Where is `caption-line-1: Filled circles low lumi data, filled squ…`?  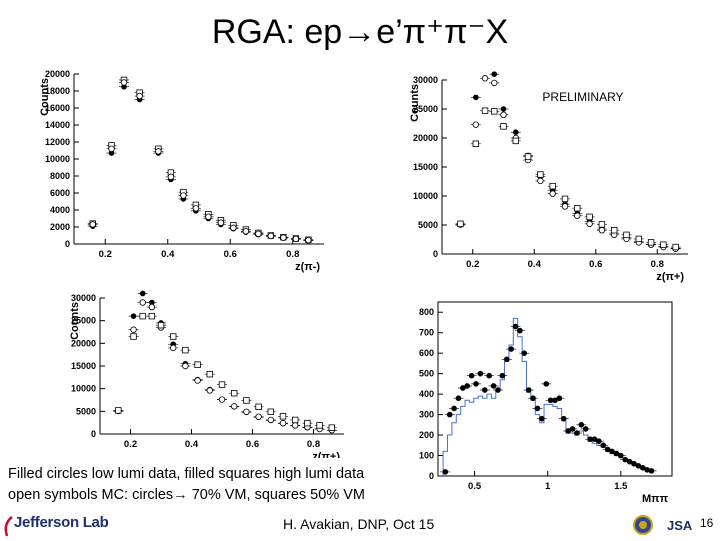
caption-line-1: Filled circles low lumi data, filled squ… is located at coordinates (186, 474).